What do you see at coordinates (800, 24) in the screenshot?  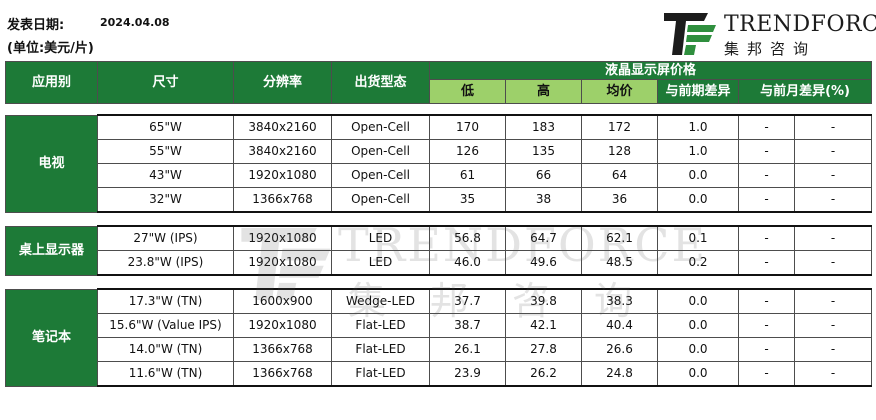 I see `logo-name-en: TRENDFORCE` at bounding box center [800, 24].